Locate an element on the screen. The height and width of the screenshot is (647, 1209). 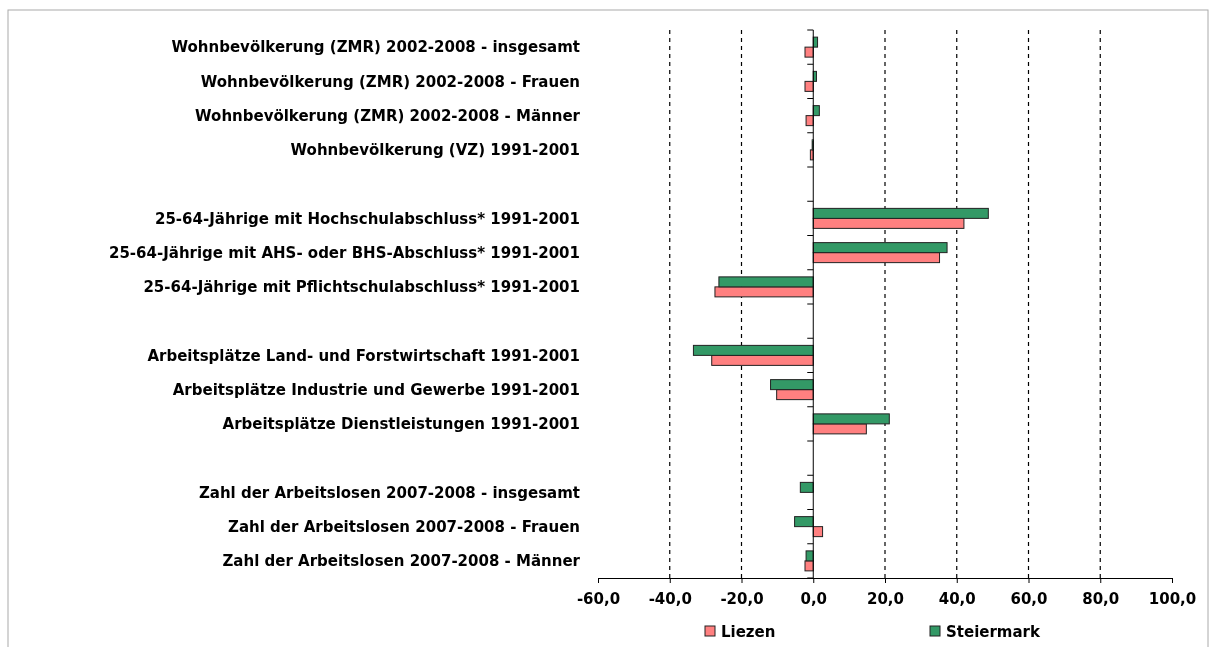
y-tick-label: Zahl der Arbeitslosen 2007-2008 - Frauen is located at coordinates (404, 526).